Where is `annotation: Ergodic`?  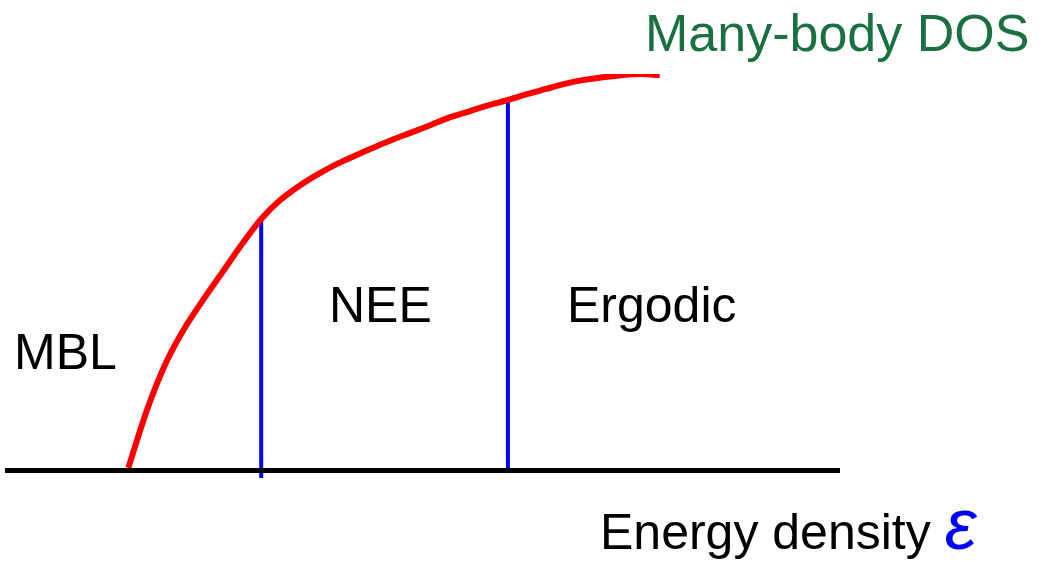 annotation: Ergodic is located at coordinates (652, 305).